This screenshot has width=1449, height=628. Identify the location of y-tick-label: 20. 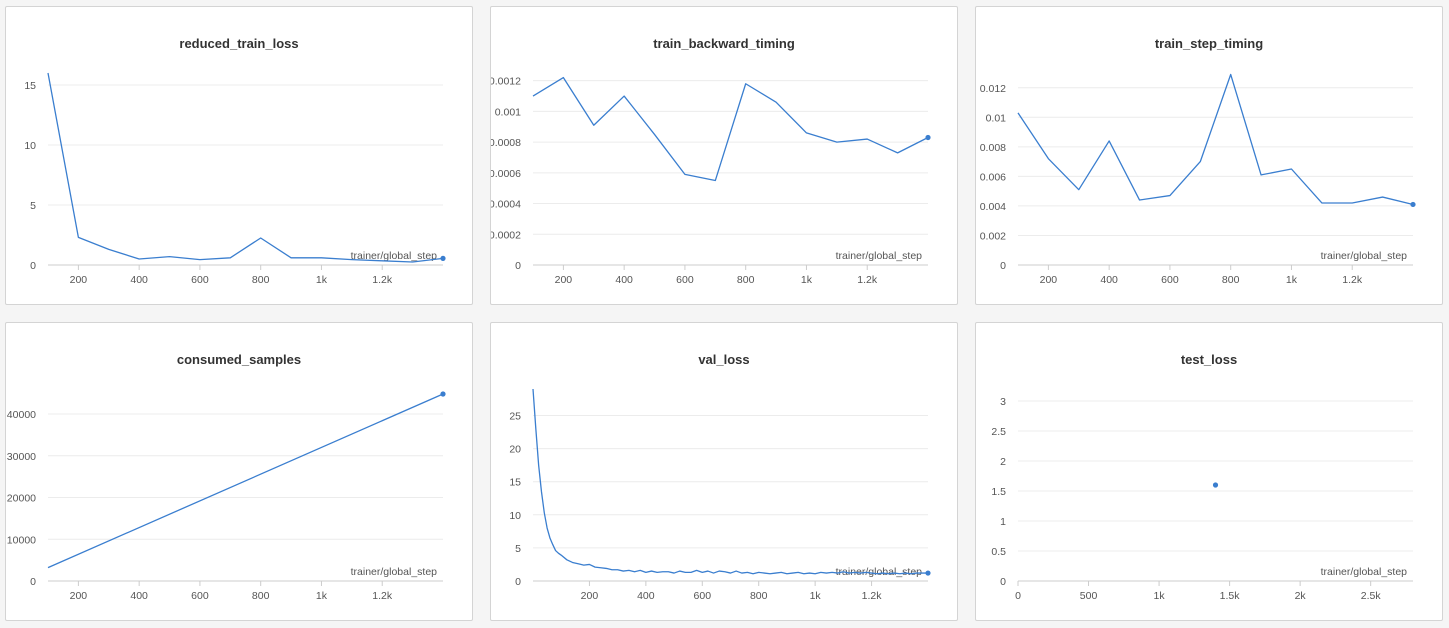
(515, 450).